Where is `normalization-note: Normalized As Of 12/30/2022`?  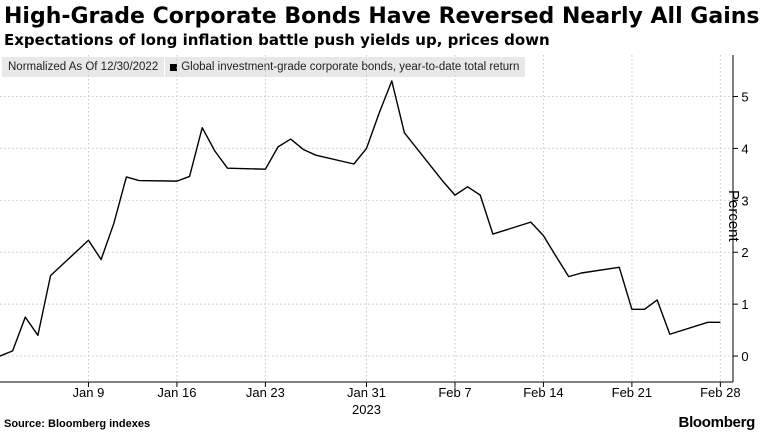
normalization-note: Normalized As Of 12/30/2022 is located at coordinates (84, 67).